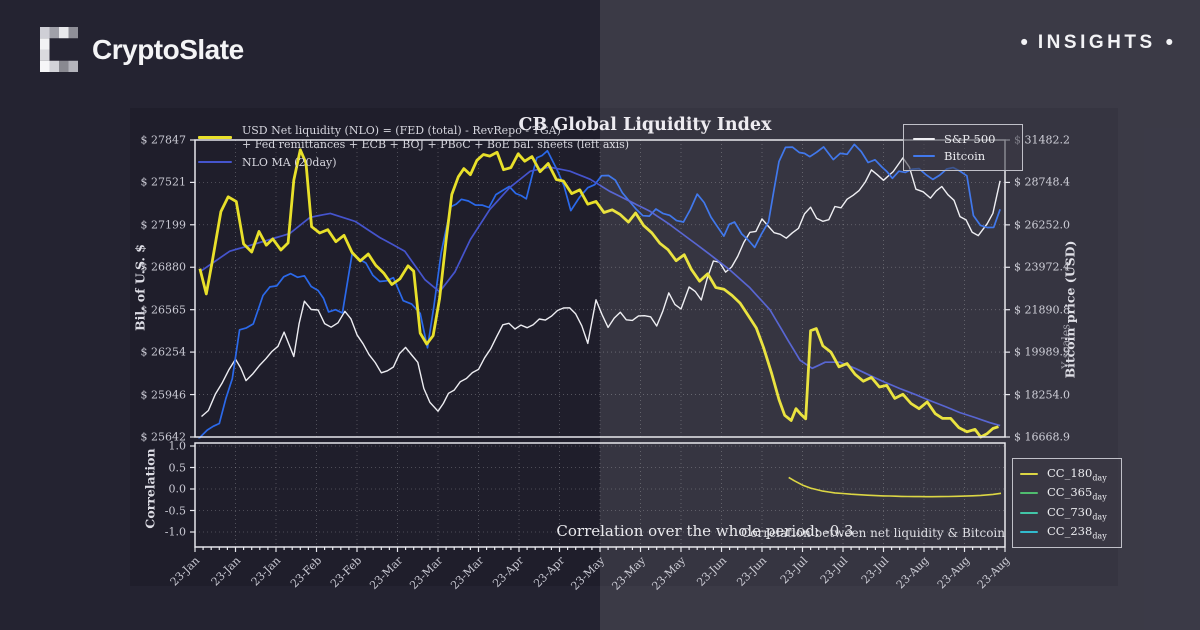 The image size is (1200, 630). I want to click on legend-item-sp500: S&P 500, so click(963, 139).